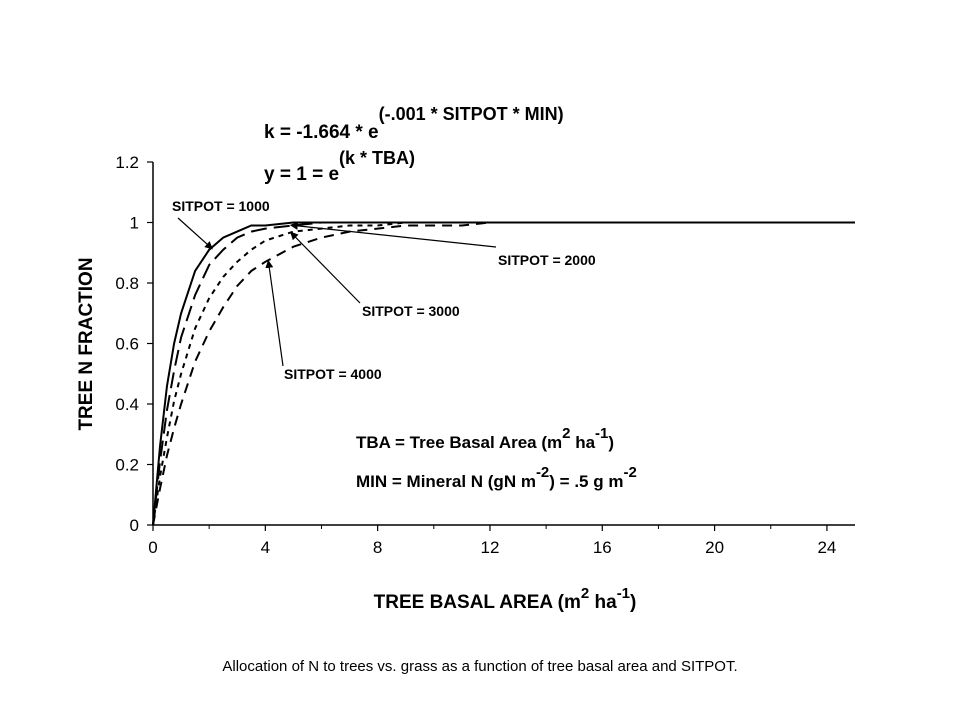 The width and height of the screenshot is (960, 720). Describe the element at coordinates (826, 547) in the screenshot. I see `x-tick-label: 24` at that location.